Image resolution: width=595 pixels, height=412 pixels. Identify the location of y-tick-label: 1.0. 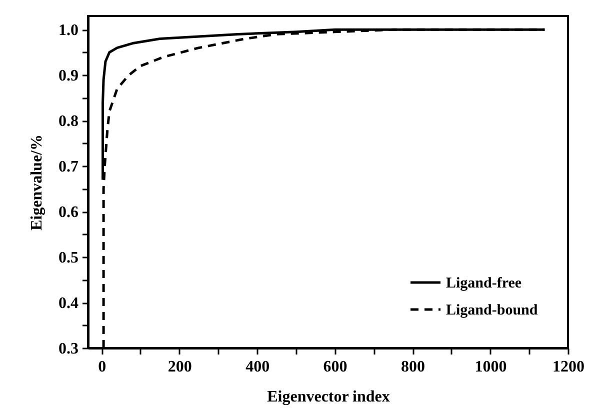
(68, 31).